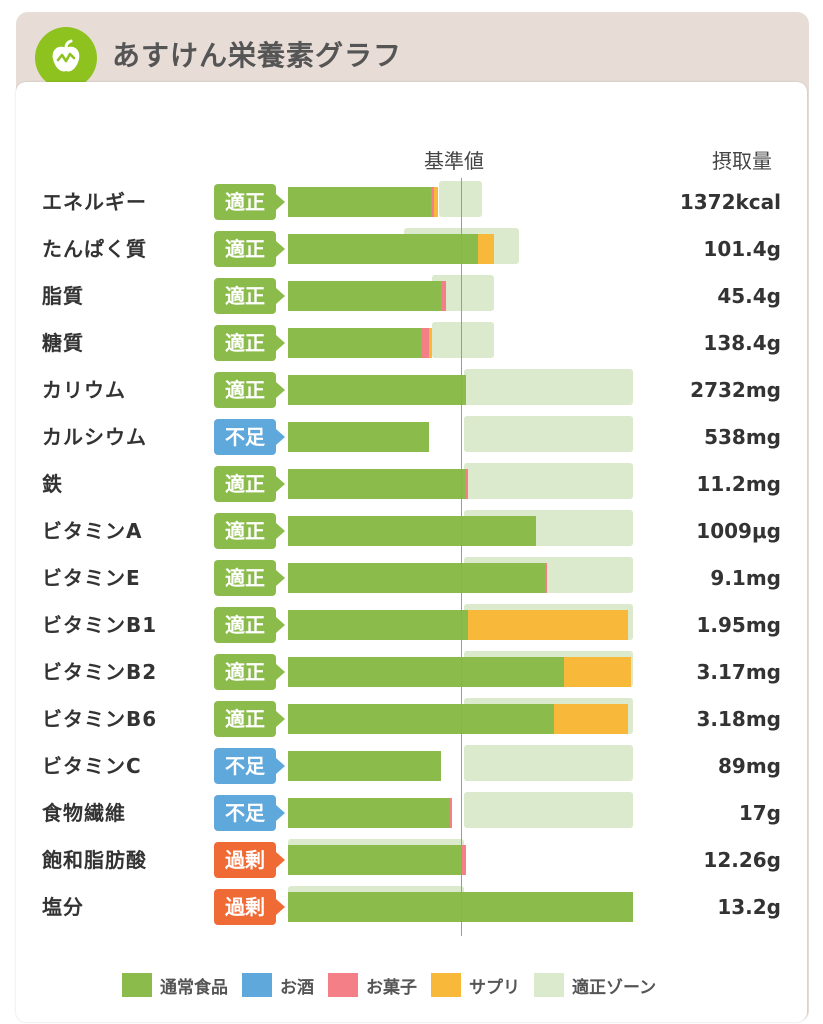 The image size is (823, 1024). I want to click on nutrient-label: 鉄, so click(52, 484).